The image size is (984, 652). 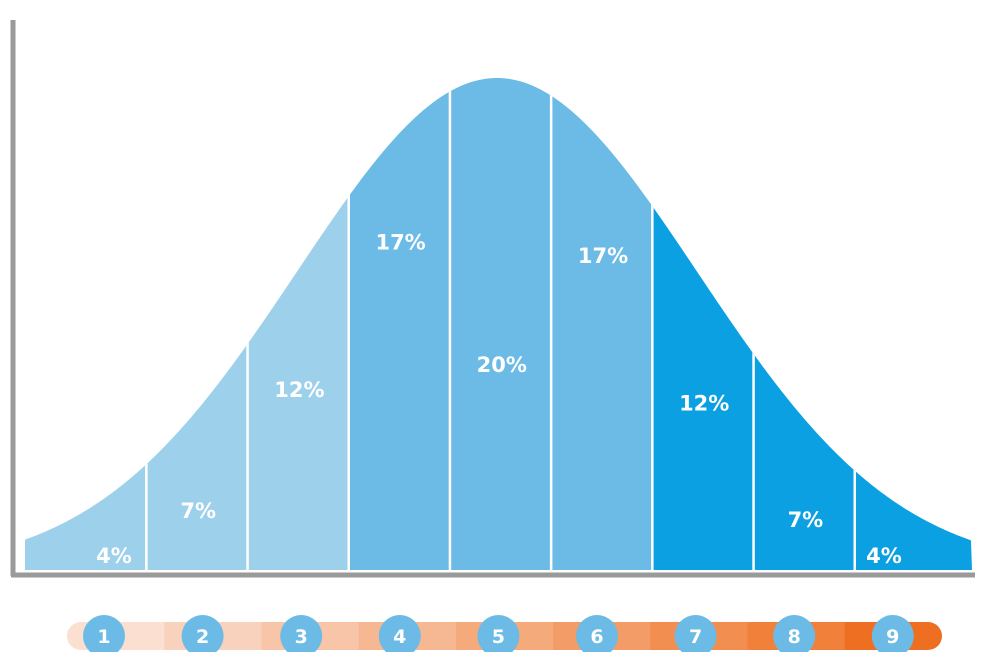 What do you see at coordinates (704, 404) in the screenshot?
I see `percent-label-7: 12%` at bounding box center [704, 404].